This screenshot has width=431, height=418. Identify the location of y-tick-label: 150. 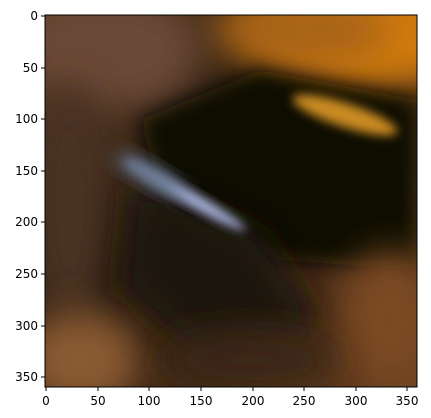
(26, 171).